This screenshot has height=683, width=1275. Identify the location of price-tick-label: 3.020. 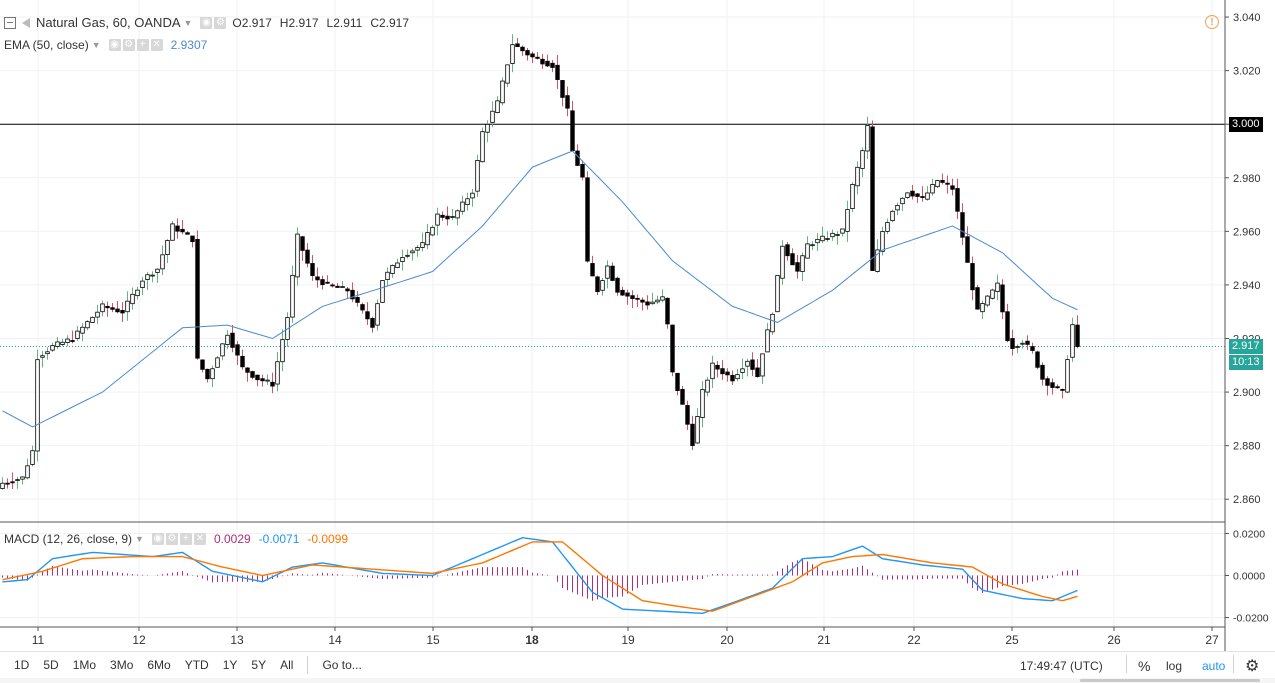
(1247, 72).